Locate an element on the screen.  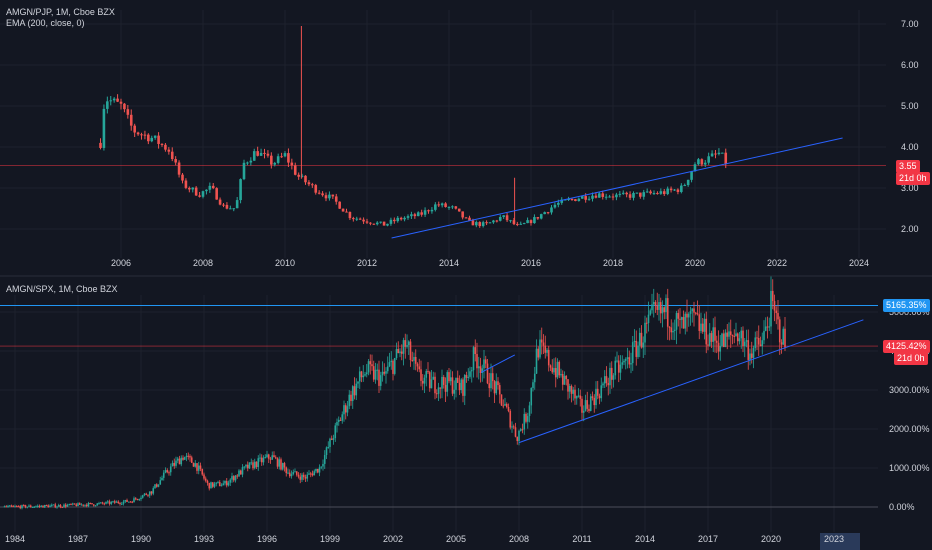
bottom-y-tick-label: 5000.00% is located at coordinates (909, 312).